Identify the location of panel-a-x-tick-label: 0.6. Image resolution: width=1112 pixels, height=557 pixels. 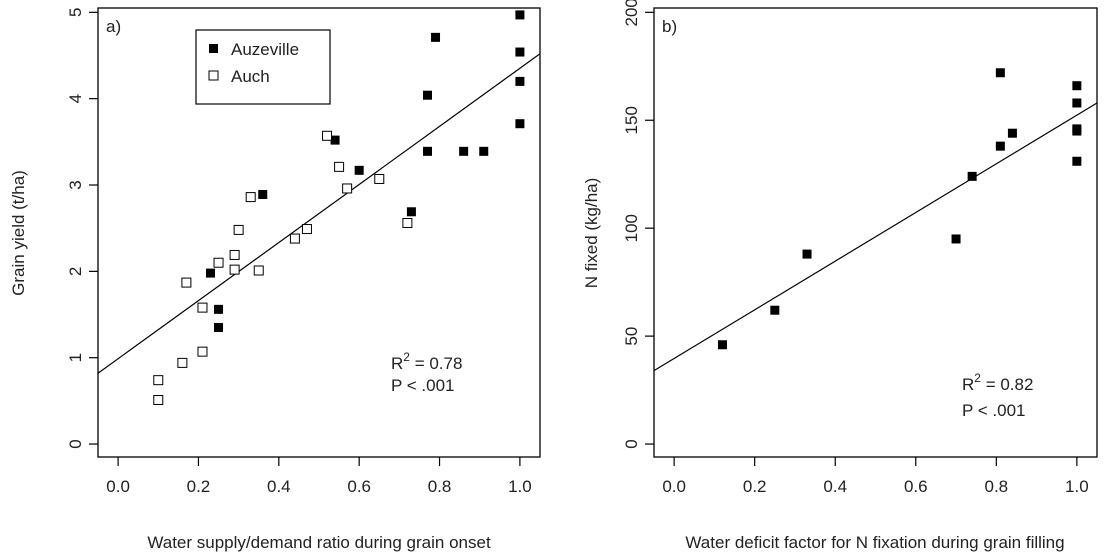
(359, 486).